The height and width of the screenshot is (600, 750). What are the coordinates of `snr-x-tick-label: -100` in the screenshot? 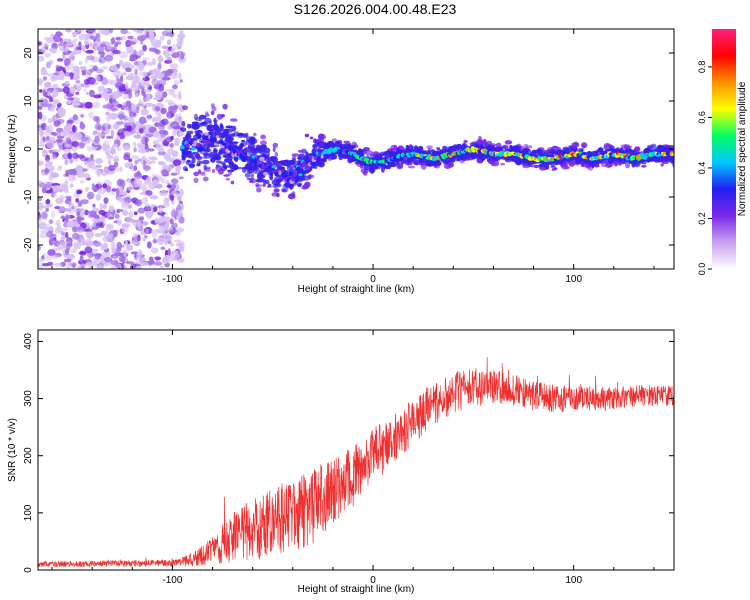 It's located at (172, 580).